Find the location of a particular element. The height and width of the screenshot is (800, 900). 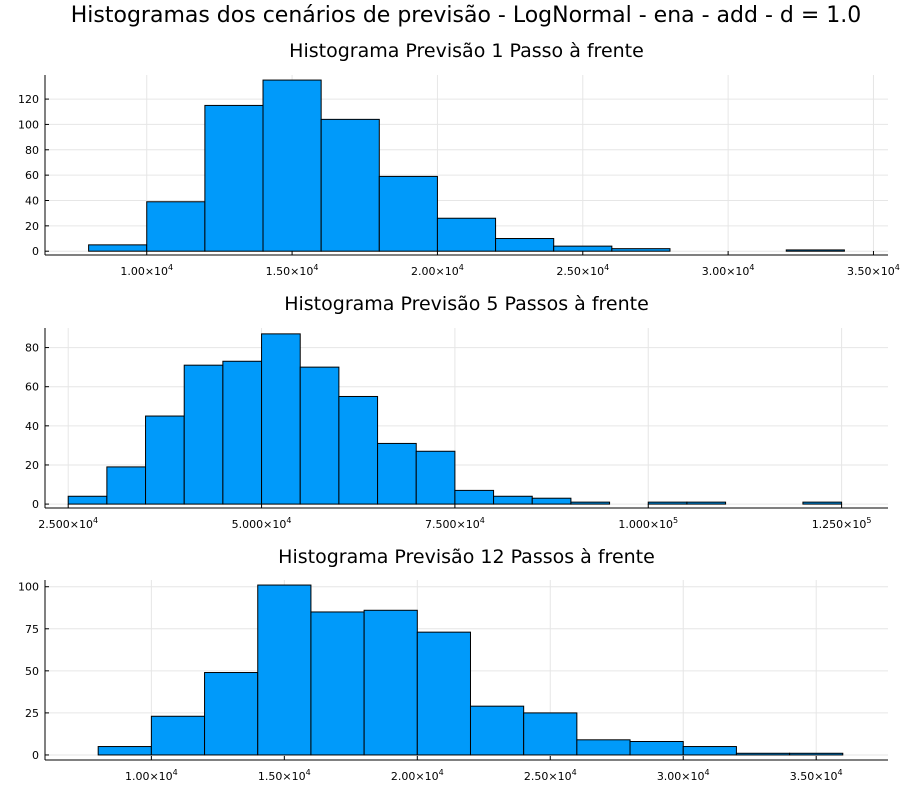

x-tick-label: 5.000×10⁴ is located at coordinates (262, 523).